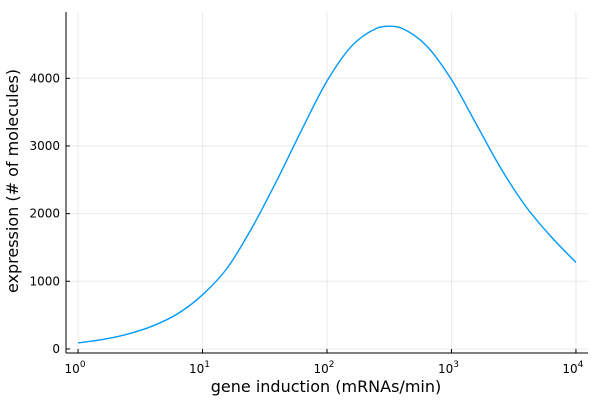 The height and width of the screenshot is (400, 600). Describe the element at coordinates (56, 349) in the screenshot. I see `y-tick-label: 0` at that location.